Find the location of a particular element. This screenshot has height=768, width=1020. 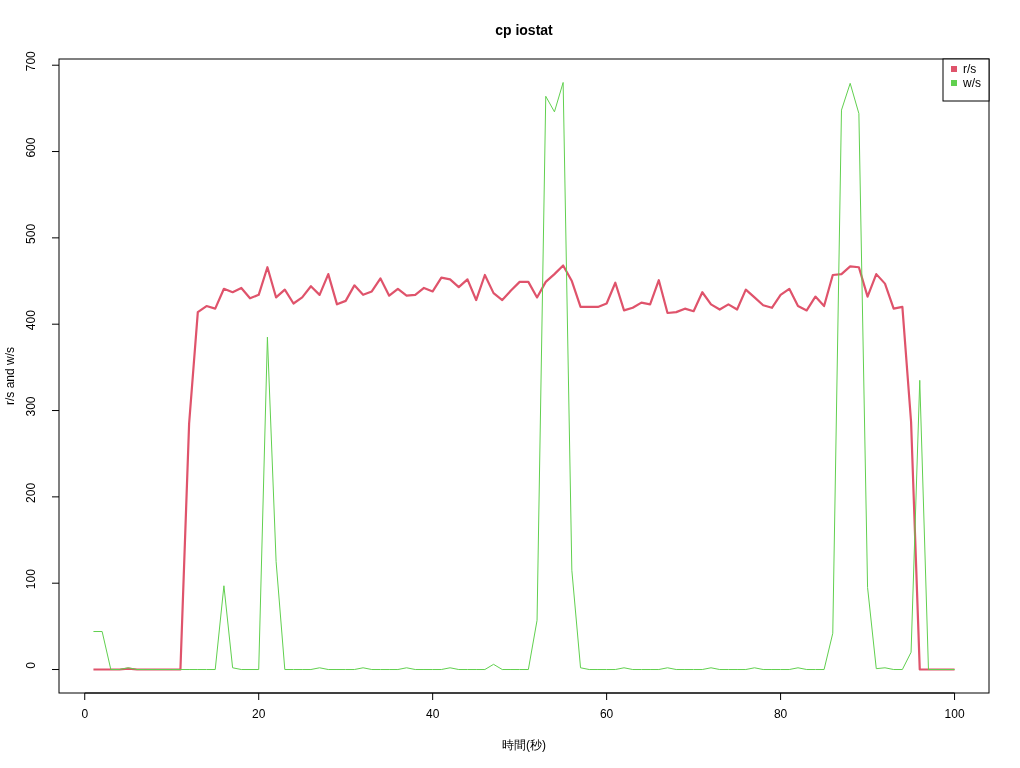

x-tick-label: 80 is located at coordinates (780, 714).